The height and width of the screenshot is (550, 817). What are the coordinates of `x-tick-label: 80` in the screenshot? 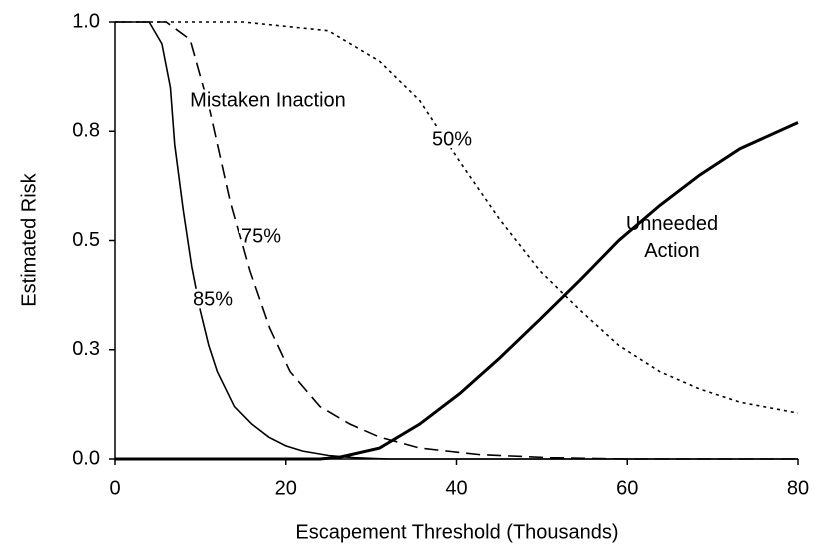 It's located at (798, 488).